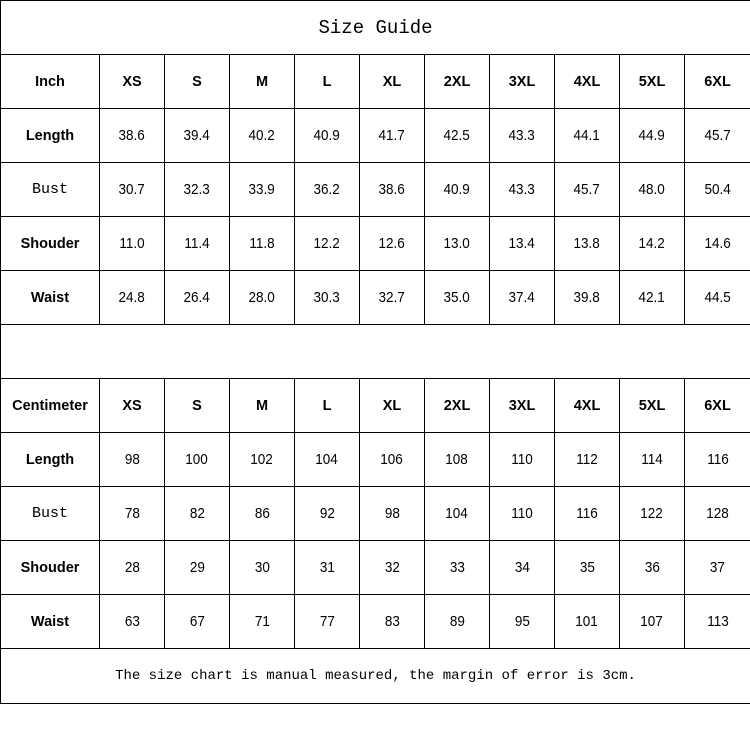 This screenshot has width=750, height=730. What do you see at coordinates (717, 243) in the screenshot?
I see `value-text: 14.6` at bounding box center [717, 243].